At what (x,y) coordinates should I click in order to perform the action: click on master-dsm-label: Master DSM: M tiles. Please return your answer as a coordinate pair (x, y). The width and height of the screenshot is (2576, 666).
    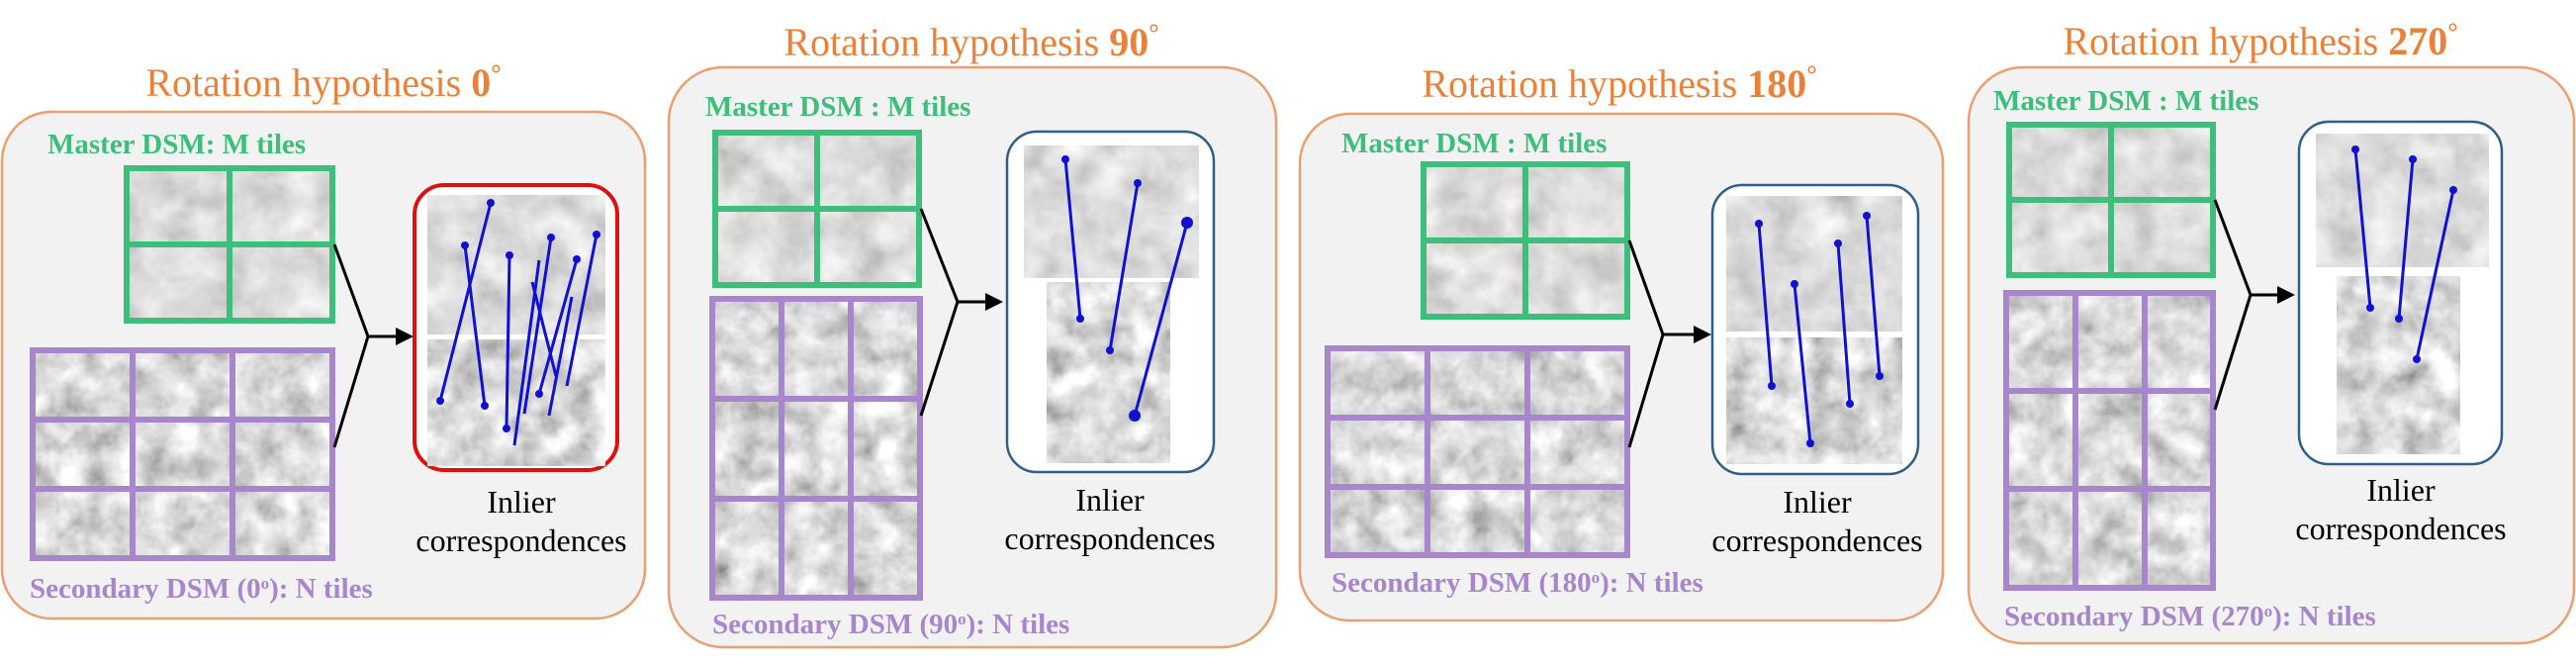
    Looking at the image, I should click on (176, 145).